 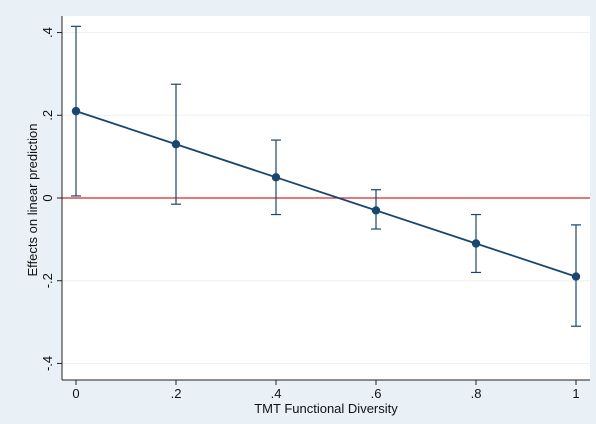 I want to click on x-tick-label: .6, so click(x=376, y=393).